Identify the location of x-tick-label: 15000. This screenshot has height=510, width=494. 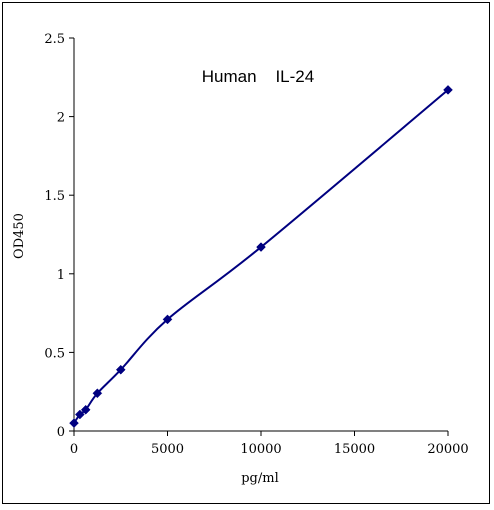
(354, 449).